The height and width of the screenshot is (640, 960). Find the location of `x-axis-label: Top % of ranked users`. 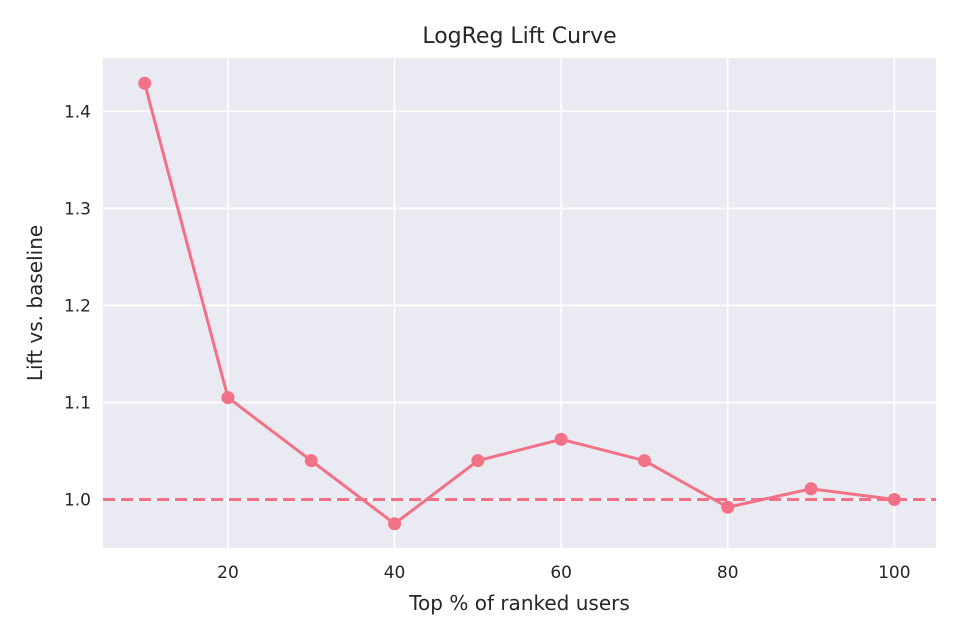

x-axis-label: Top % of ranked users is located at coordinates (519, 603).